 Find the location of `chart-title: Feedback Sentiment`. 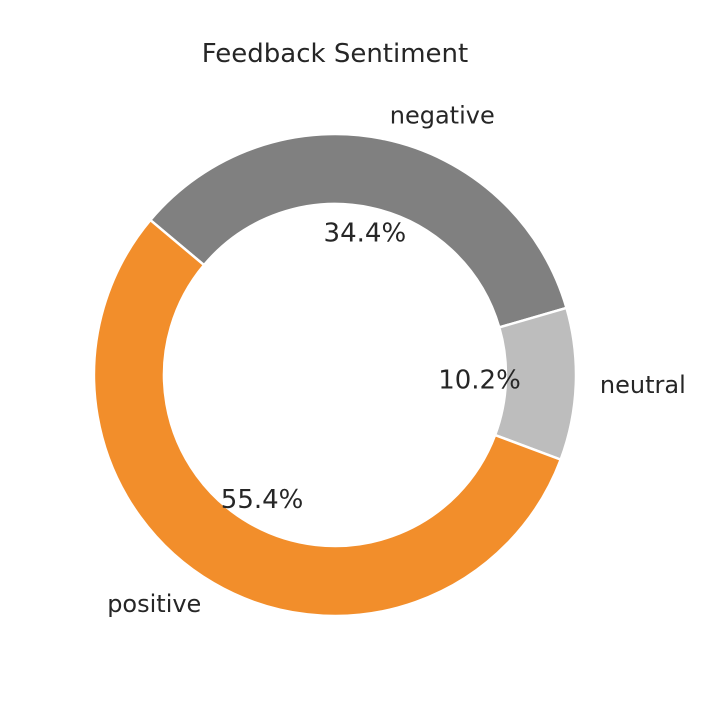

chart-title: Feedback Sentiment is located at coordinates (335, 54).